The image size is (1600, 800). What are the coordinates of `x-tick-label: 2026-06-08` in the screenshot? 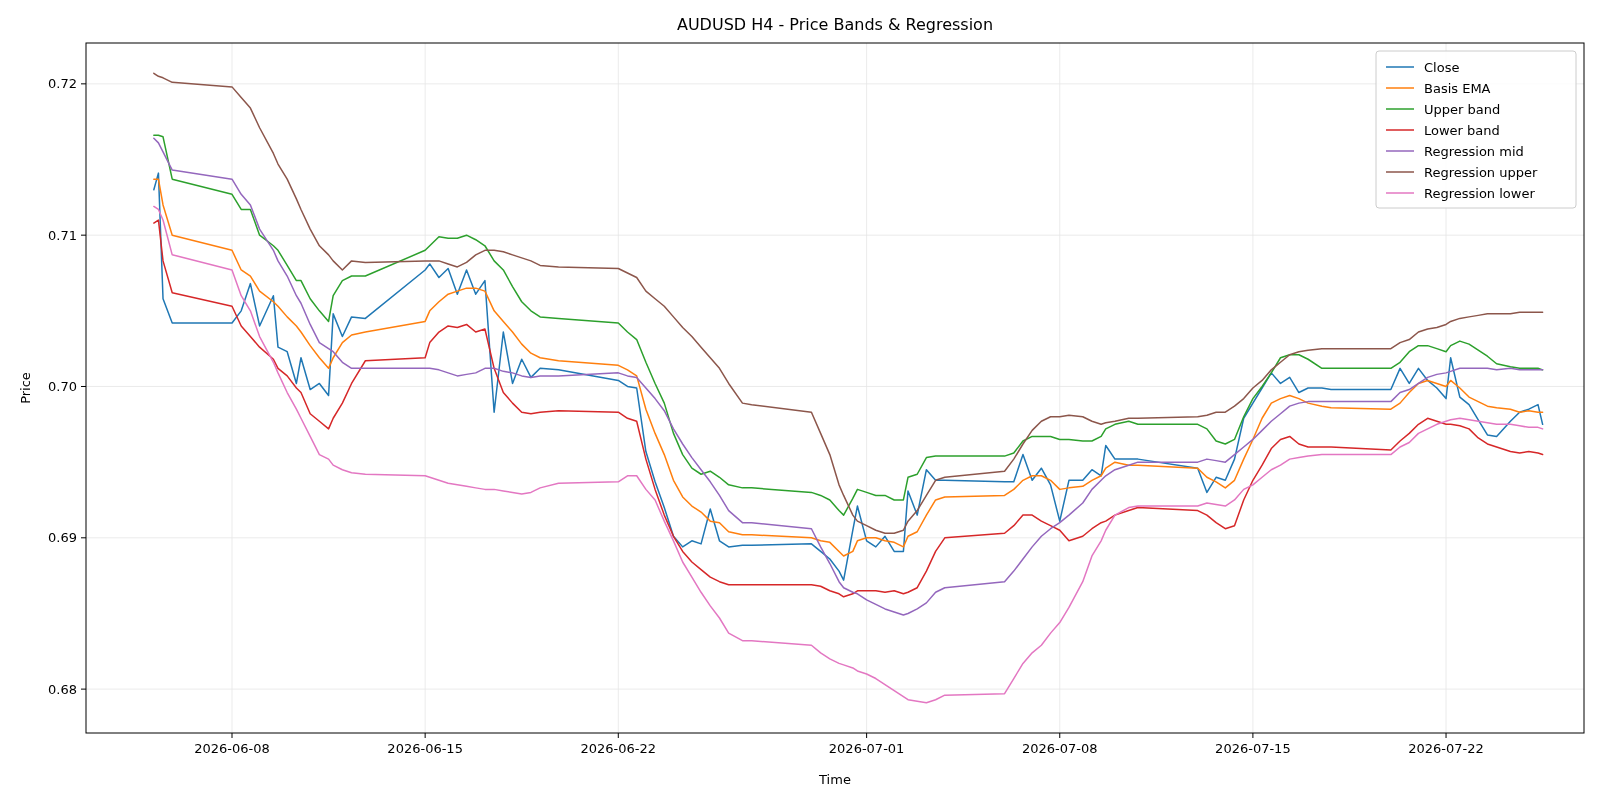 It's located at (232, 748).